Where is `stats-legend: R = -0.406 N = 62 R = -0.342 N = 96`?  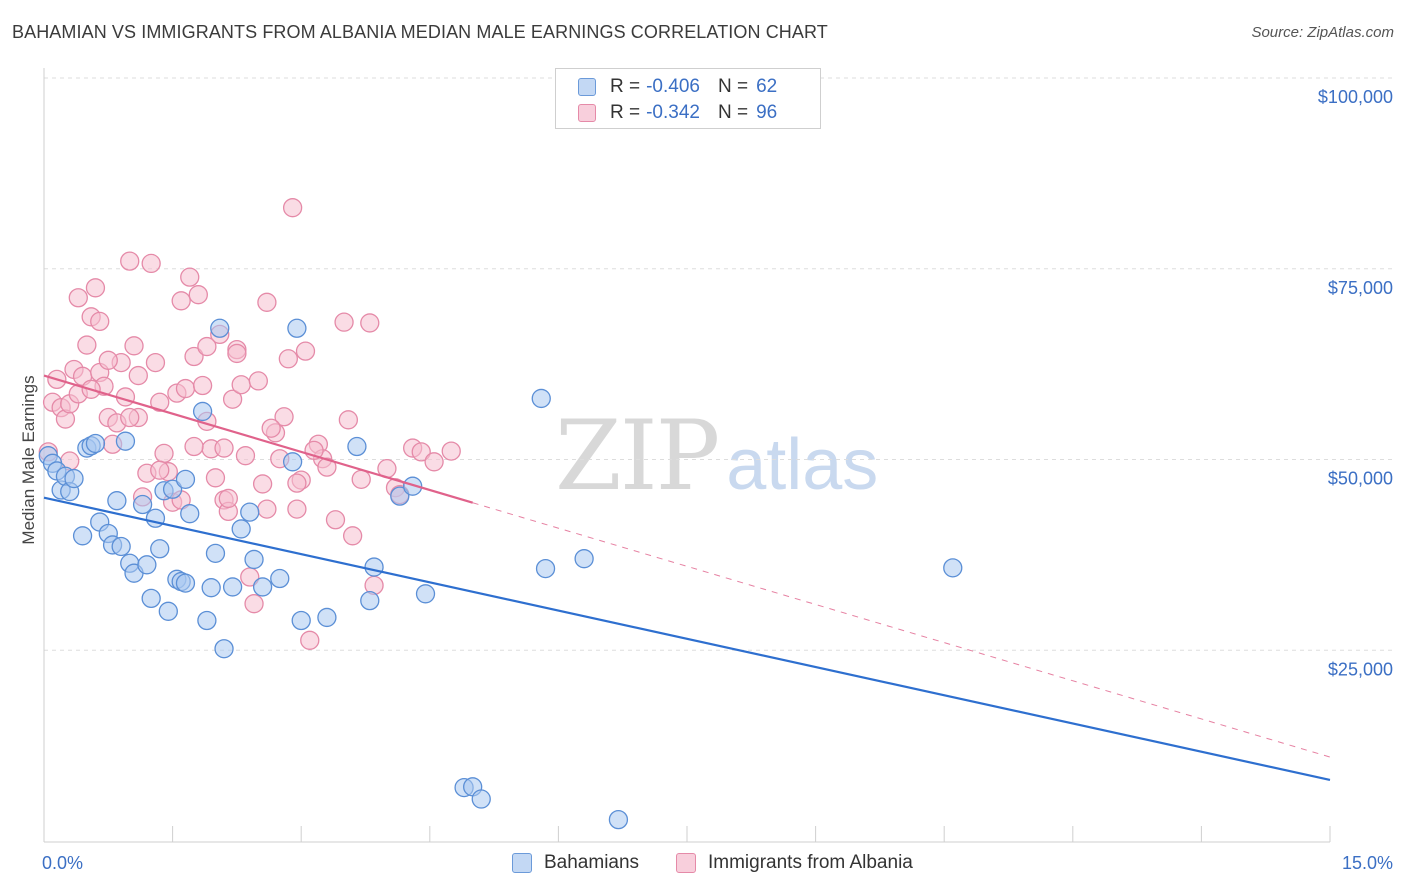 stats-legend: R = -0.406 N = 62 R = -0.342 N = 96 is located at coordinates (688, 98).